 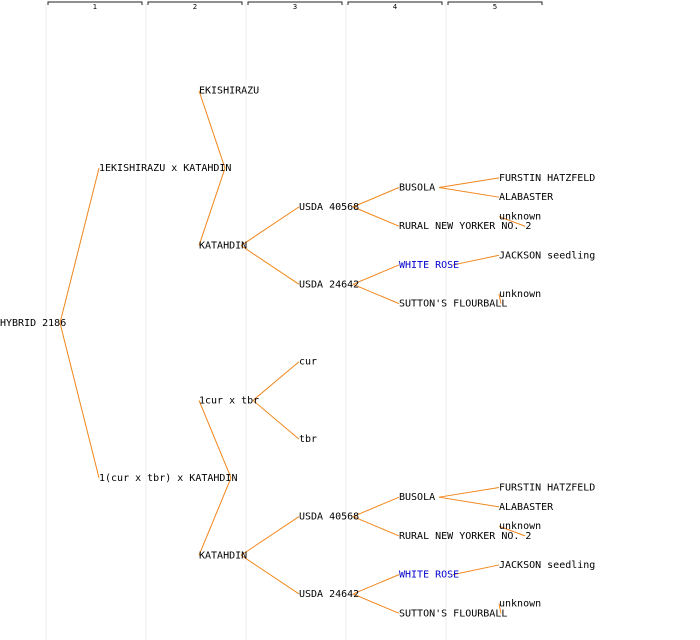 What do you see at coordinates (495, 7) in the screenshot?
I see `generation-number-5: 5` at bounding box center [495, 7].